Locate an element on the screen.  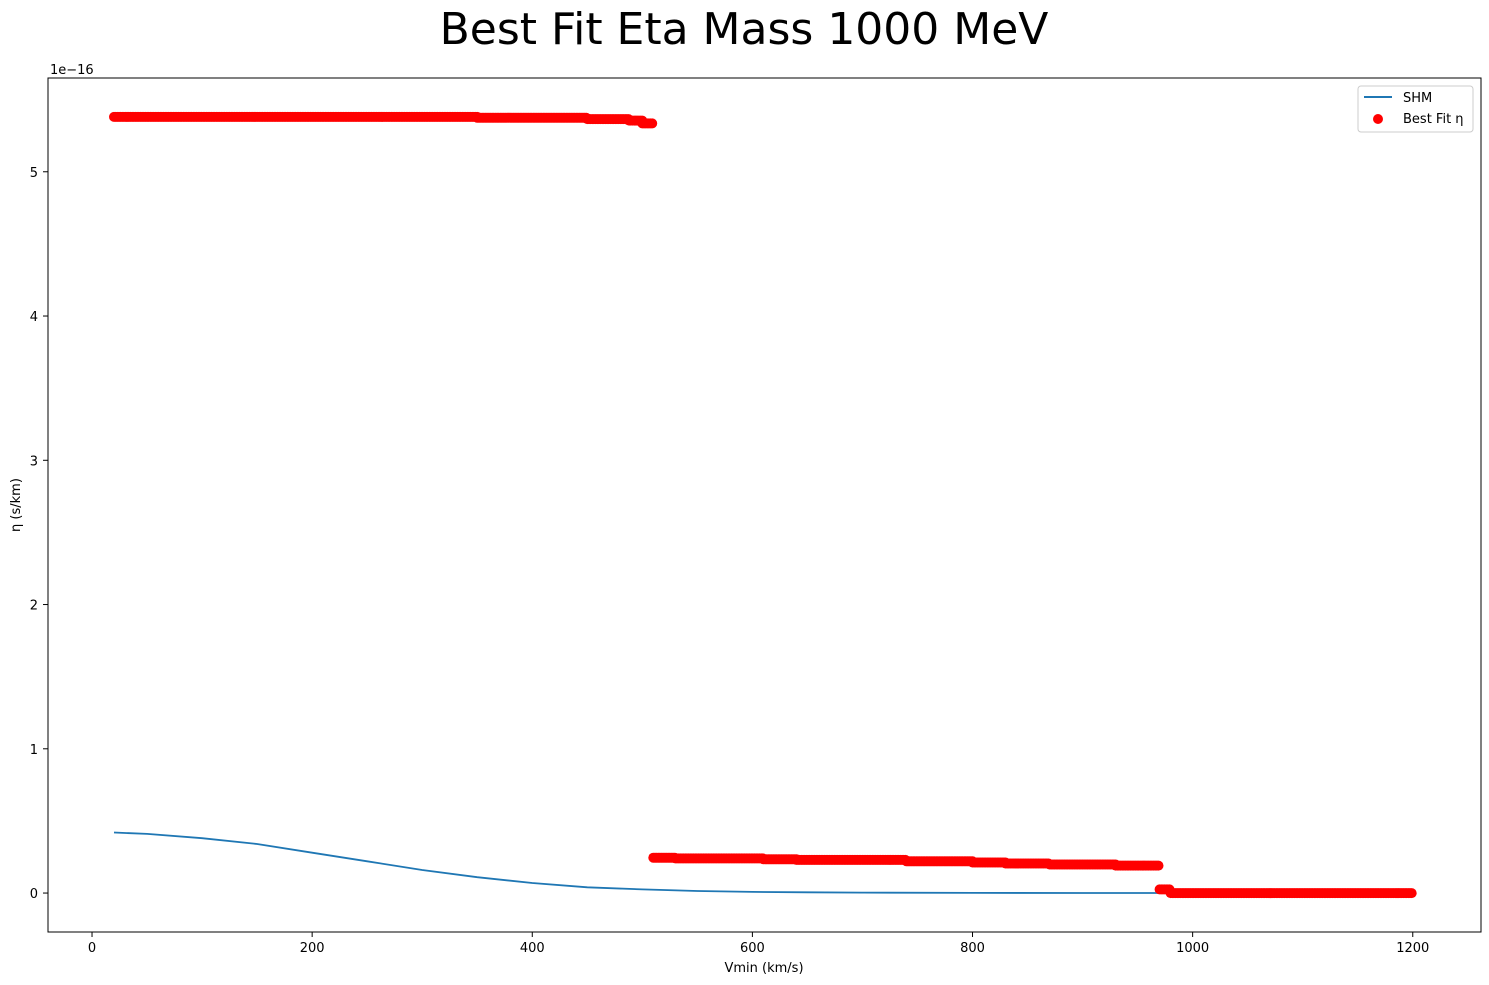
legend-bestfit-label: Best Fit η is located at coordinates (1433, 119).